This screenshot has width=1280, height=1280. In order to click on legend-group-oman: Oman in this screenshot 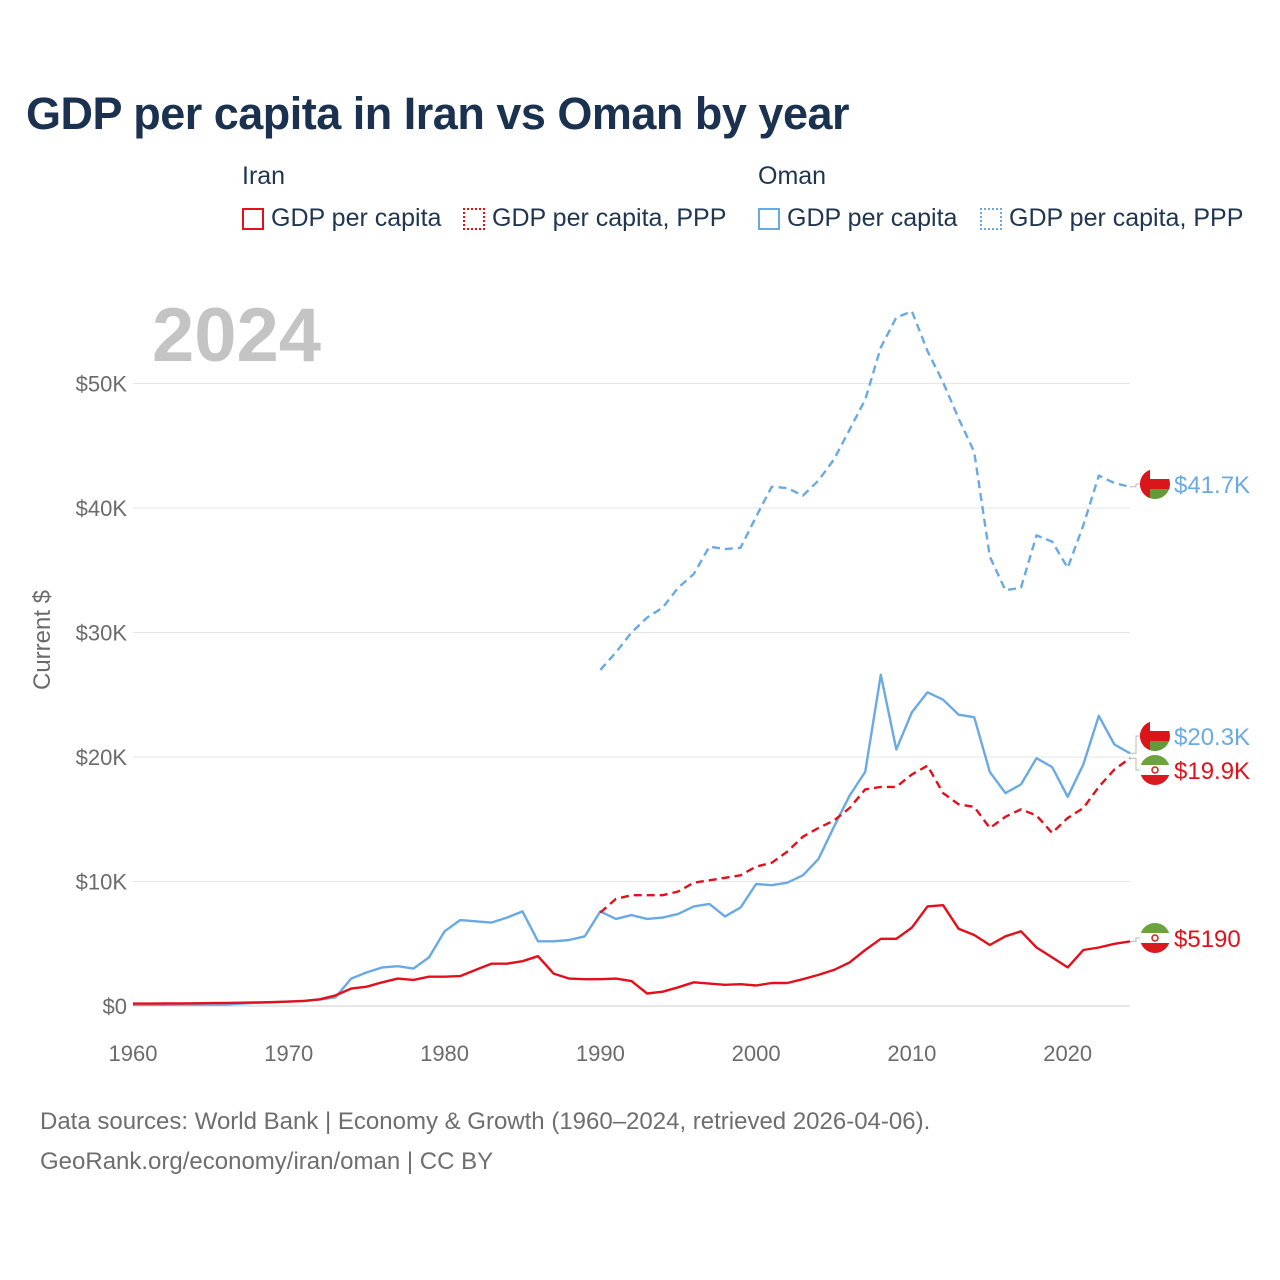, I will do `click(792, 176)`.